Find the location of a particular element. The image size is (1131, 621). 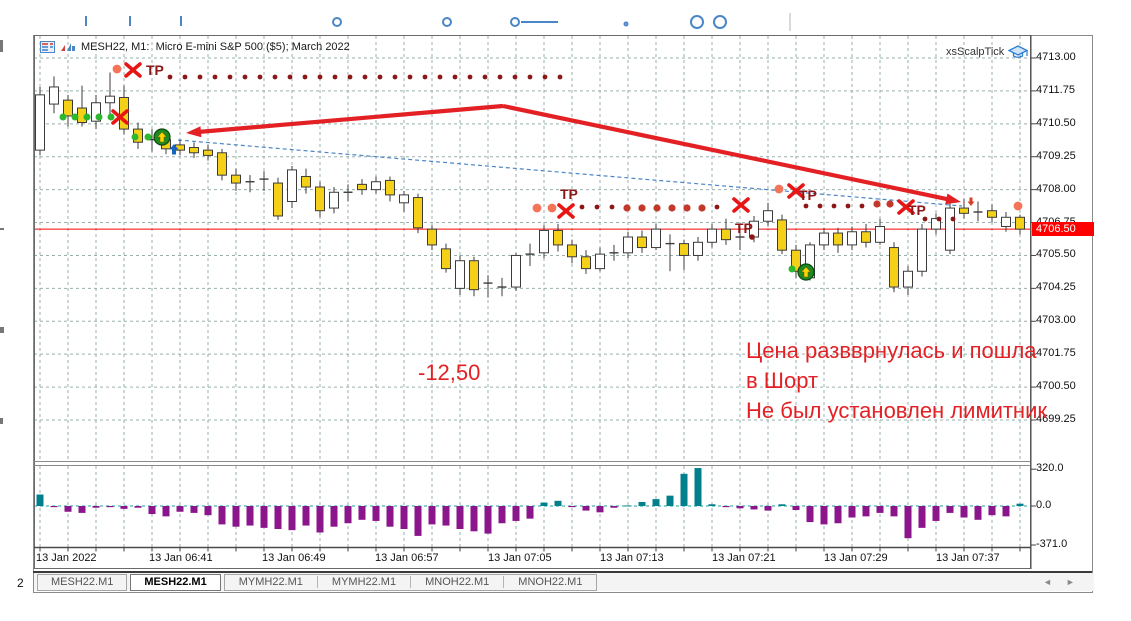

price-axis-label: 4709.25 is located at coordinates (1056, 155).